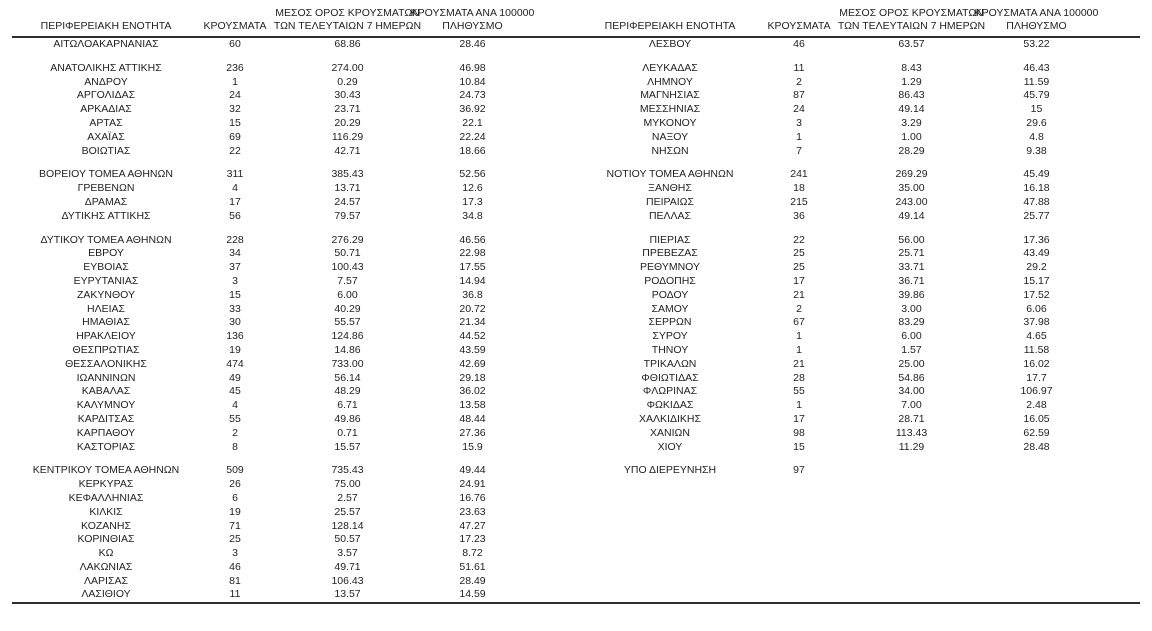 The height and width of the screenshot is (631, 1152). What do you see at coordinates (472, 67) in the screenshot?
I see `cell-per100k: 46.98` at bounding box center [472, 67].